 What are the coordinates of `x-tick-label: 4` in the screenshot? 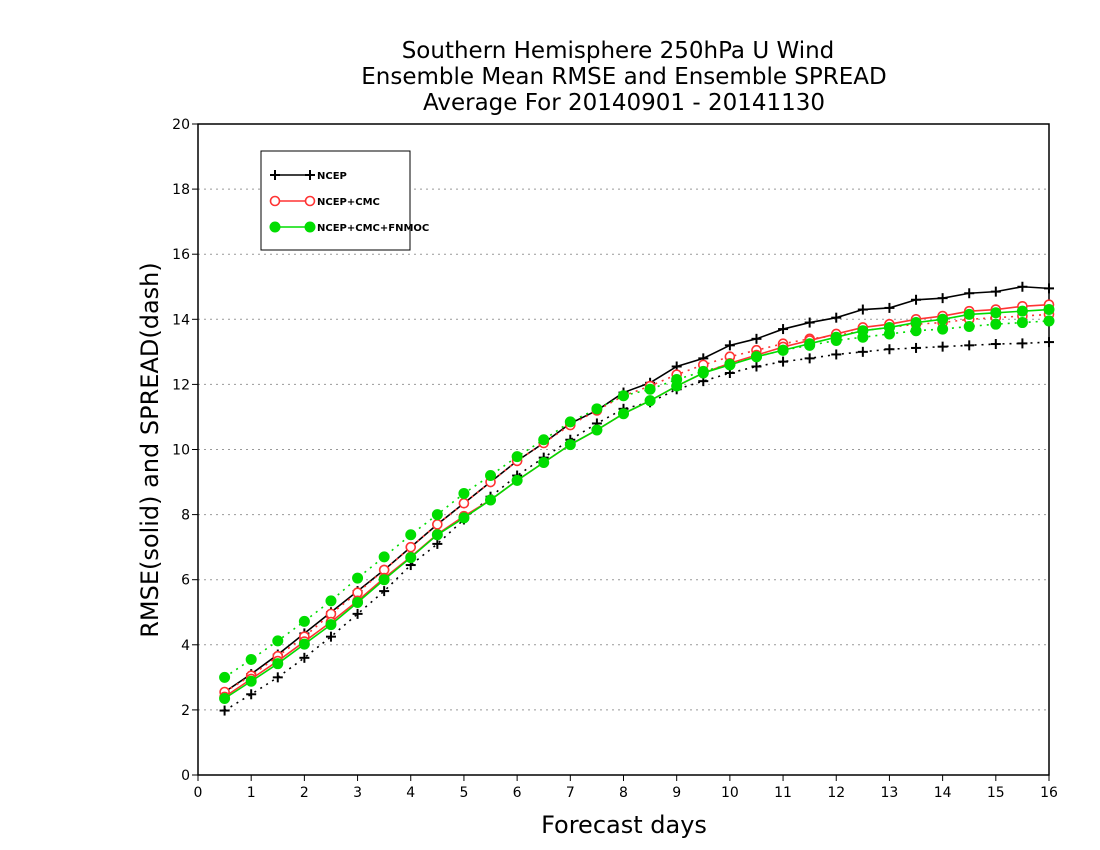 It's located at (410, 793).